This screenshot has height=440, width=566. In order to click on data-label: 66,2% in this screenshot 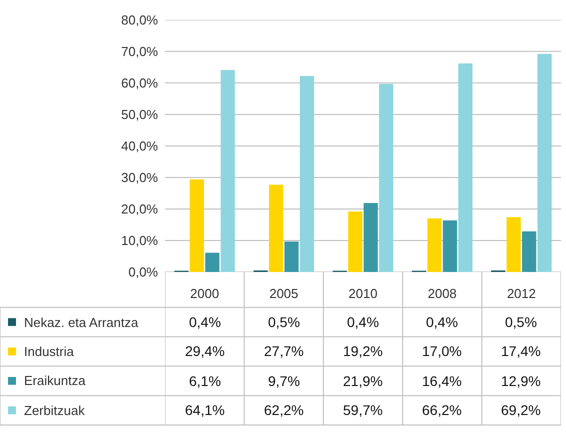, I will do `click(442, 410)`.